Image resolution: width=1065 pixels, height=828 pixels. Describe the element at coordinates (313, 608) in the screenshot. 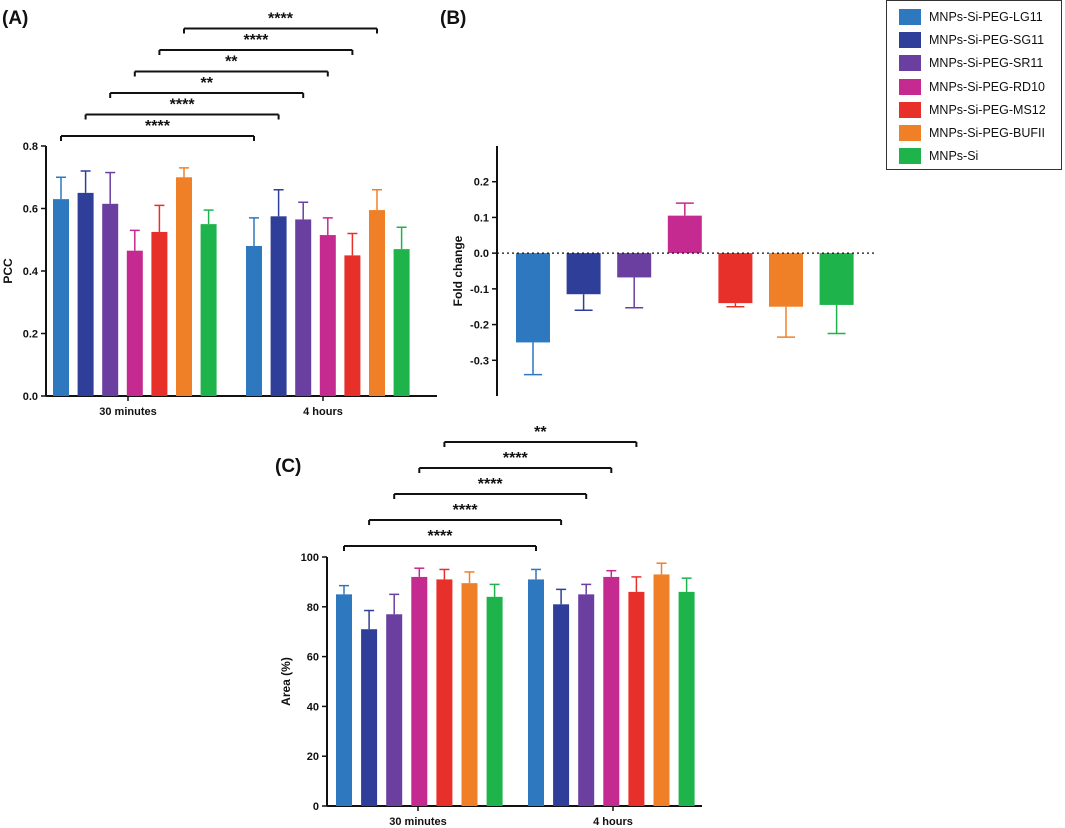

I see `y-tick-label: 80` at that location.